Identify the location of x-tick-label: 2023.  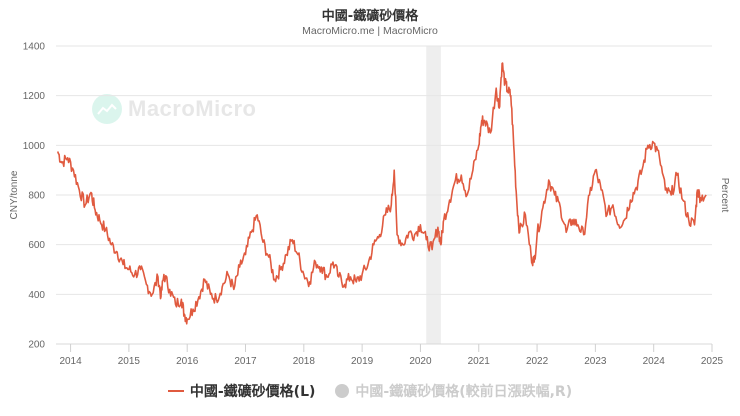
(595, 361).